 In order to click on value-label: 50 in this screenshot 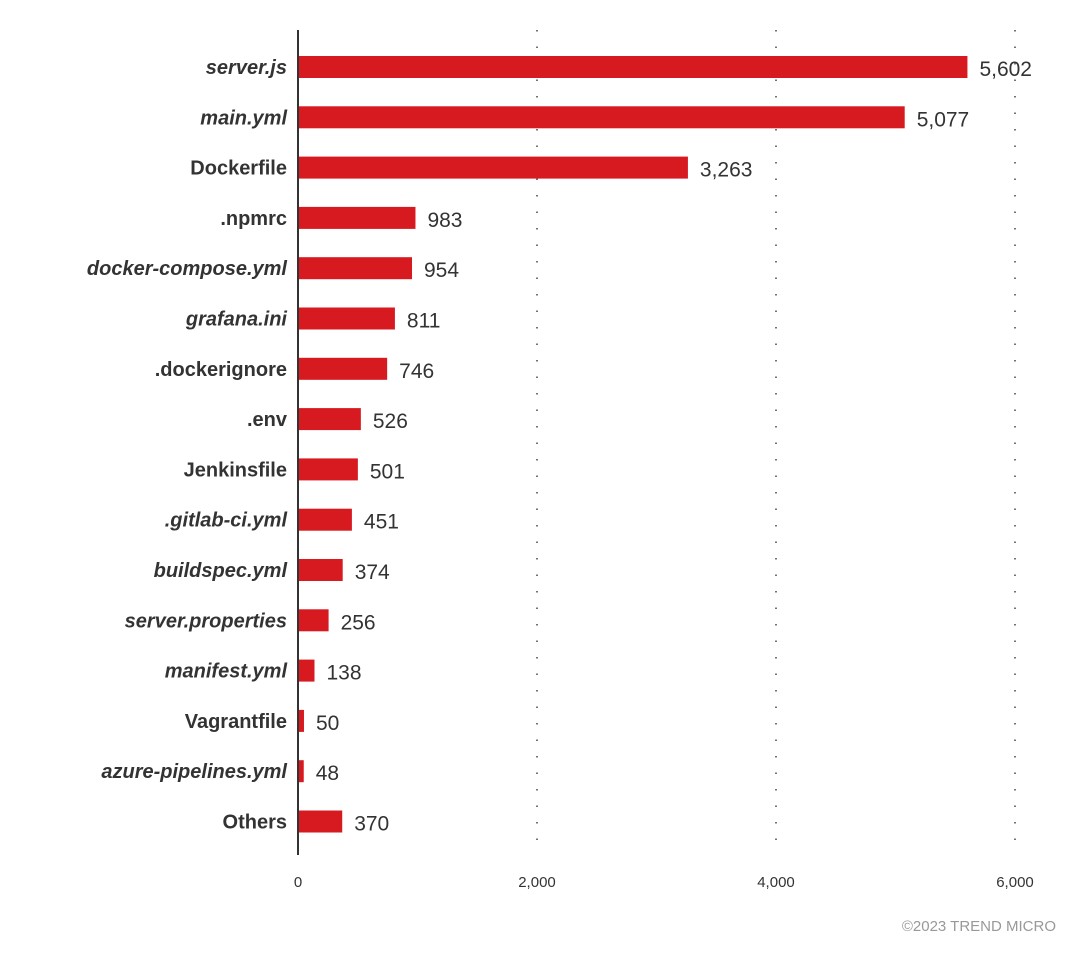, I will do `click(327, 723)`.